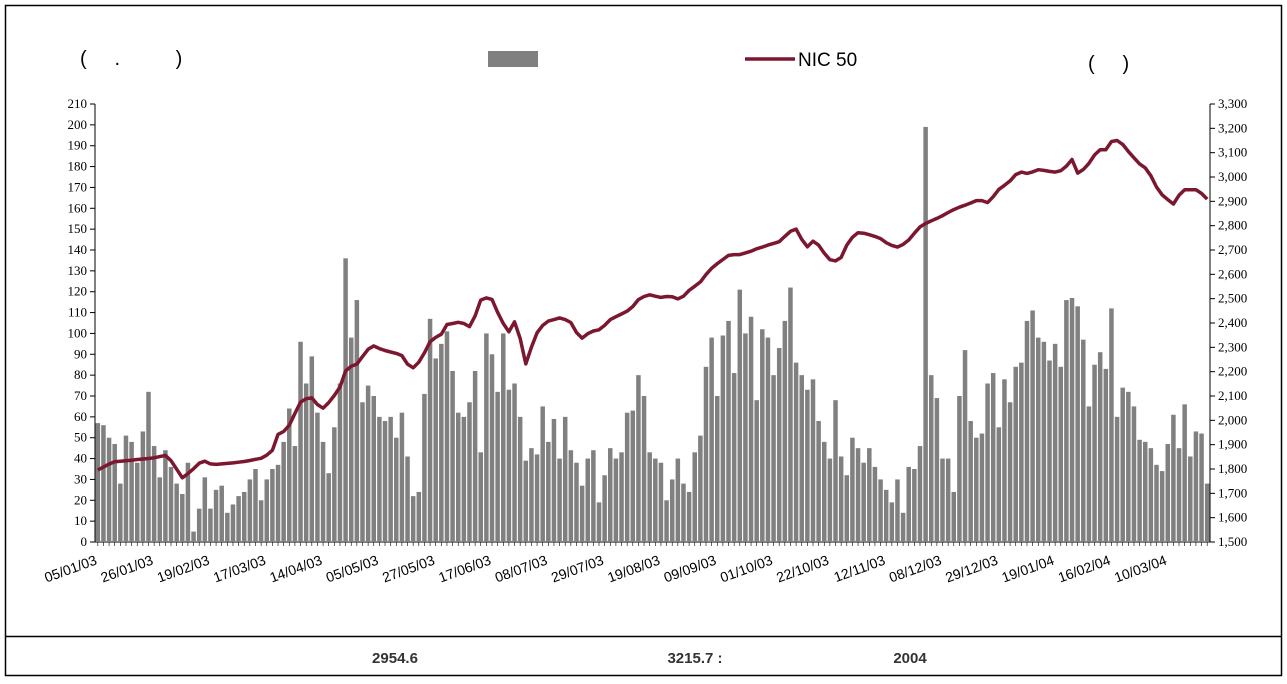 The height and width of the screenshot is (684, 1287). What do you see at coordinates (78, 228) in the screenshot?
I see `y-tick-label: 150` at bounding box center [78, 228].